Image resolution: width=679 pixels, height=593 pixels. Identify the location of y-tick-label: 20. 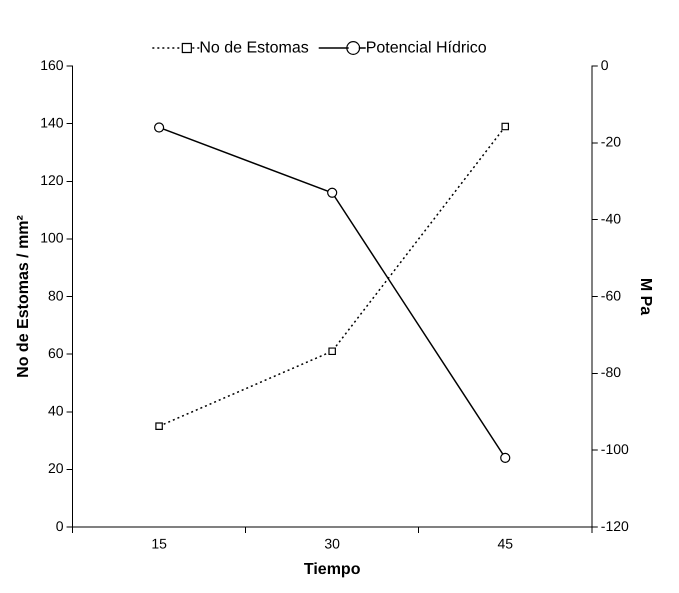
(56, 468).